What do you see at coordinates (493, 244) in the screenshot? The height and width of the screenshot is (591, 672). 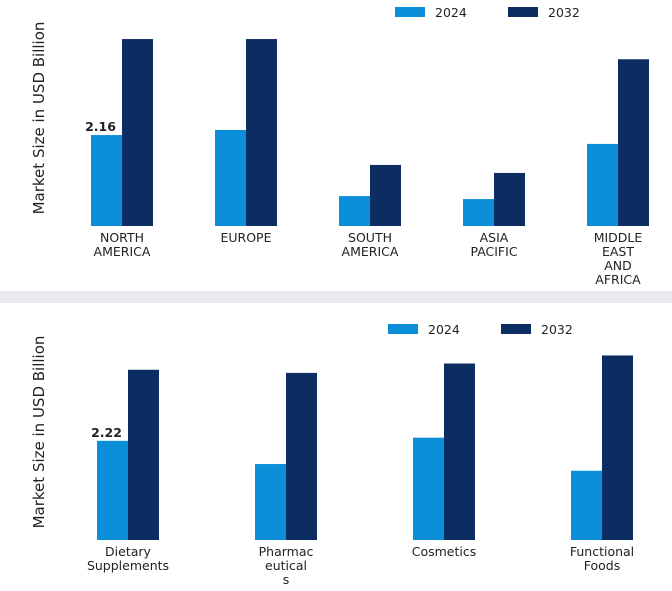 I see `x-tick-label: ASIA PACIFIC` at bounding box center [493, 244].